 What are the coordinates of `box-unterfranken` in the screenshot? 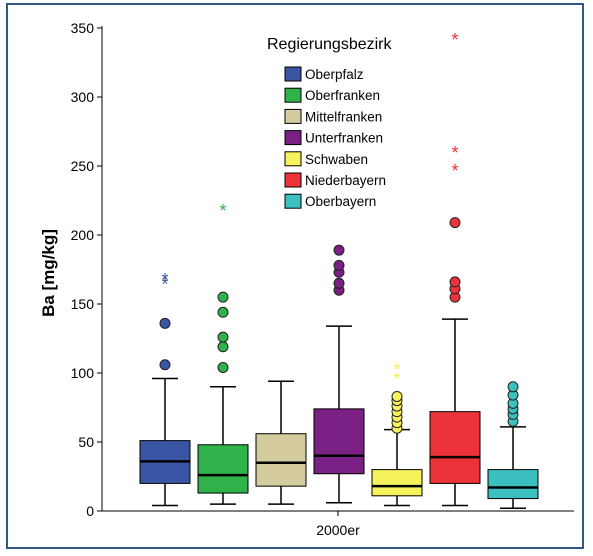 It's located at (339, 374).